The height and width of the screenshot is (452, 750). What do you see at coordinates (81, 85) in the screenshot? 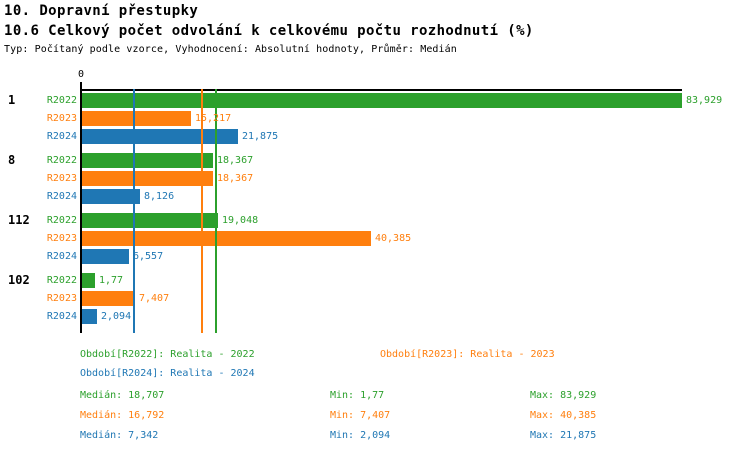
I see `x-axis-zero-tick` at bounding box center [81, 85].